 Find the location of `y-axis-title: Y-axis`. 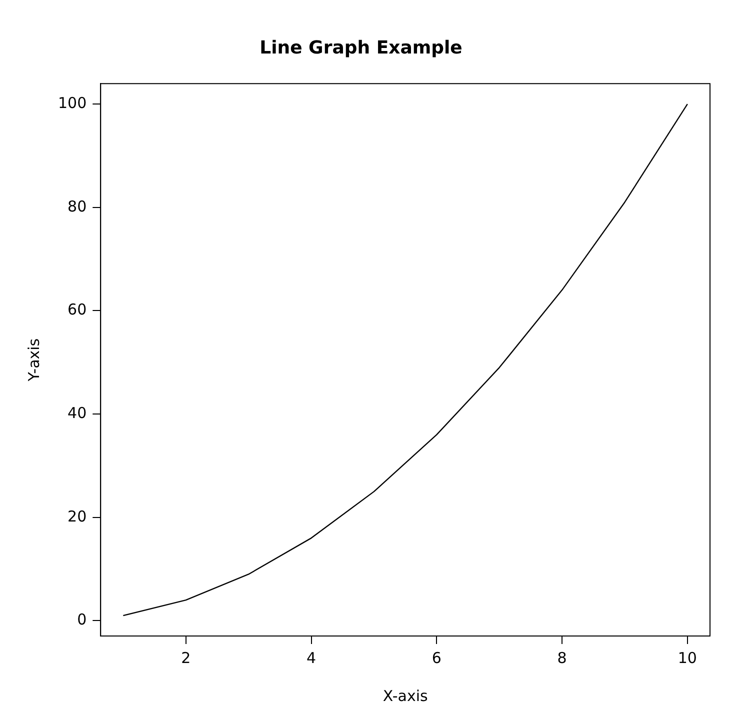

y-axis-title: Y-axis is located at coordinates (33, 360).